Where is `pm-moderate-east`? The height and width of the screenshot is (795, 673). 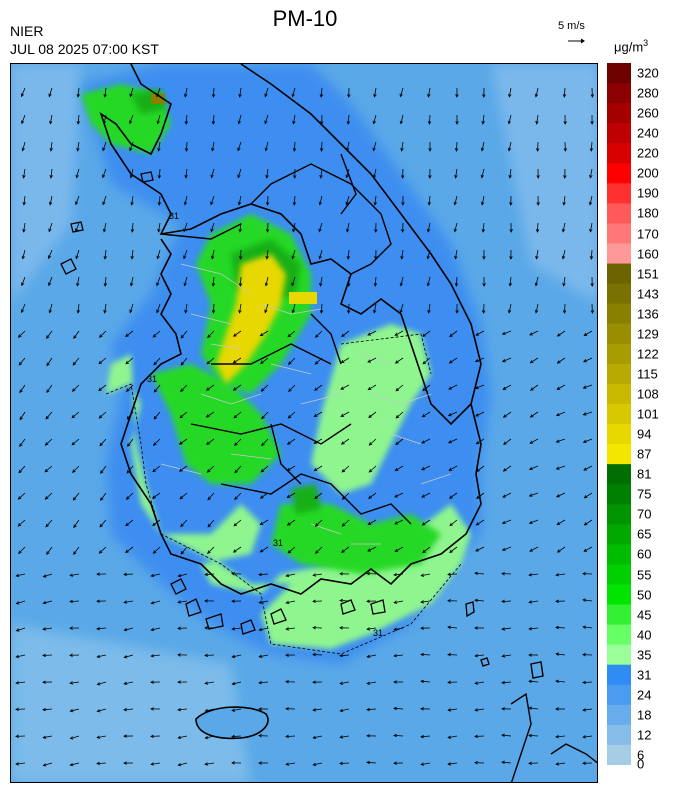 pm-moderate-east is located at coordinates (371, 409).